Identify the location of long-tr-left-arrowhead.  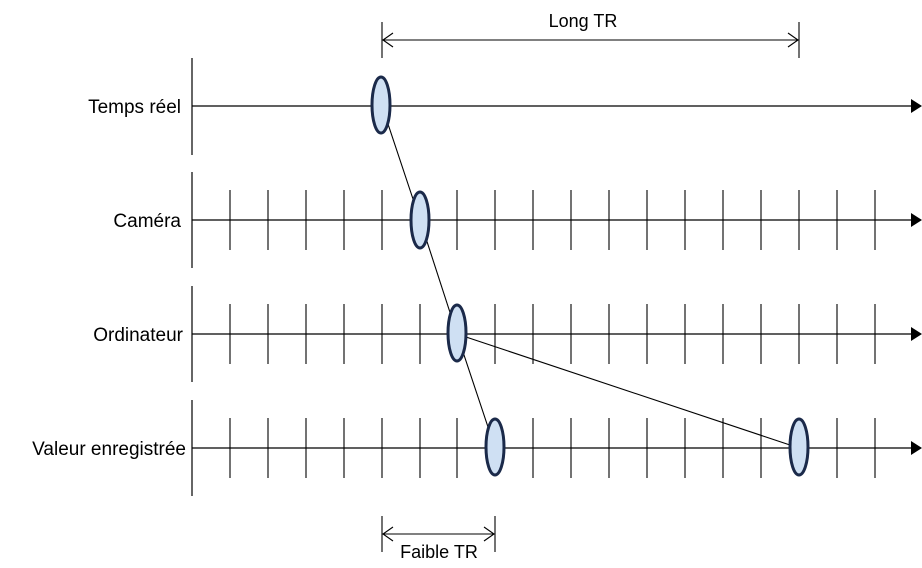
(388, 40).